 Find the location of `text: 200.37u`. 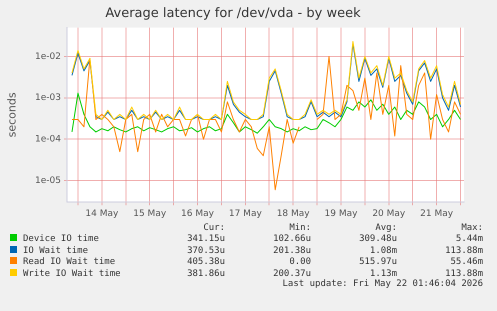

text: 200.37u is located at coordinates (291, 273).